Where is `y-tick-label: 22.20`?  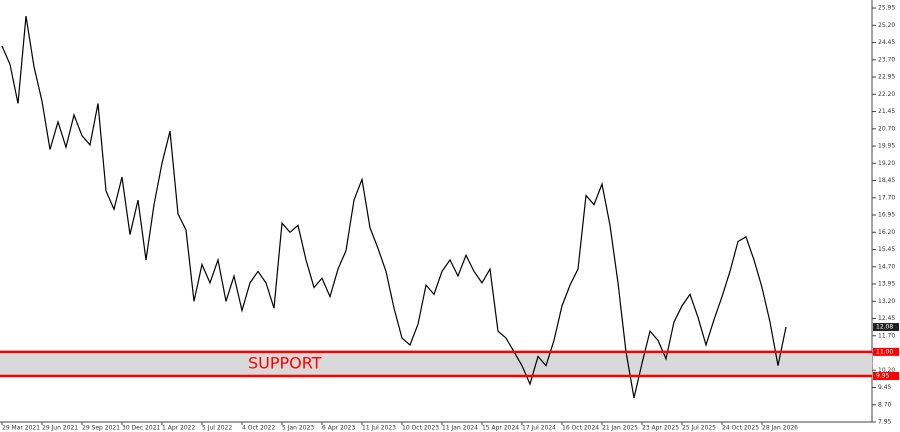
y-tick-label: 22.20 is located at coordinates (886, 94).